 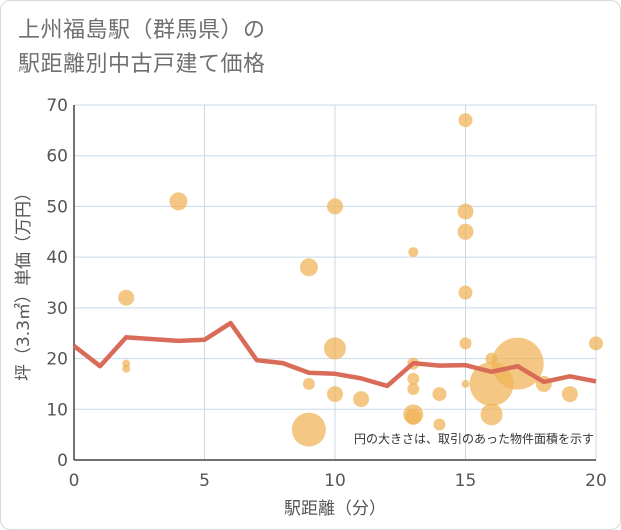 I want to click on y-tick-label: 30, so click(x=57, y=309).